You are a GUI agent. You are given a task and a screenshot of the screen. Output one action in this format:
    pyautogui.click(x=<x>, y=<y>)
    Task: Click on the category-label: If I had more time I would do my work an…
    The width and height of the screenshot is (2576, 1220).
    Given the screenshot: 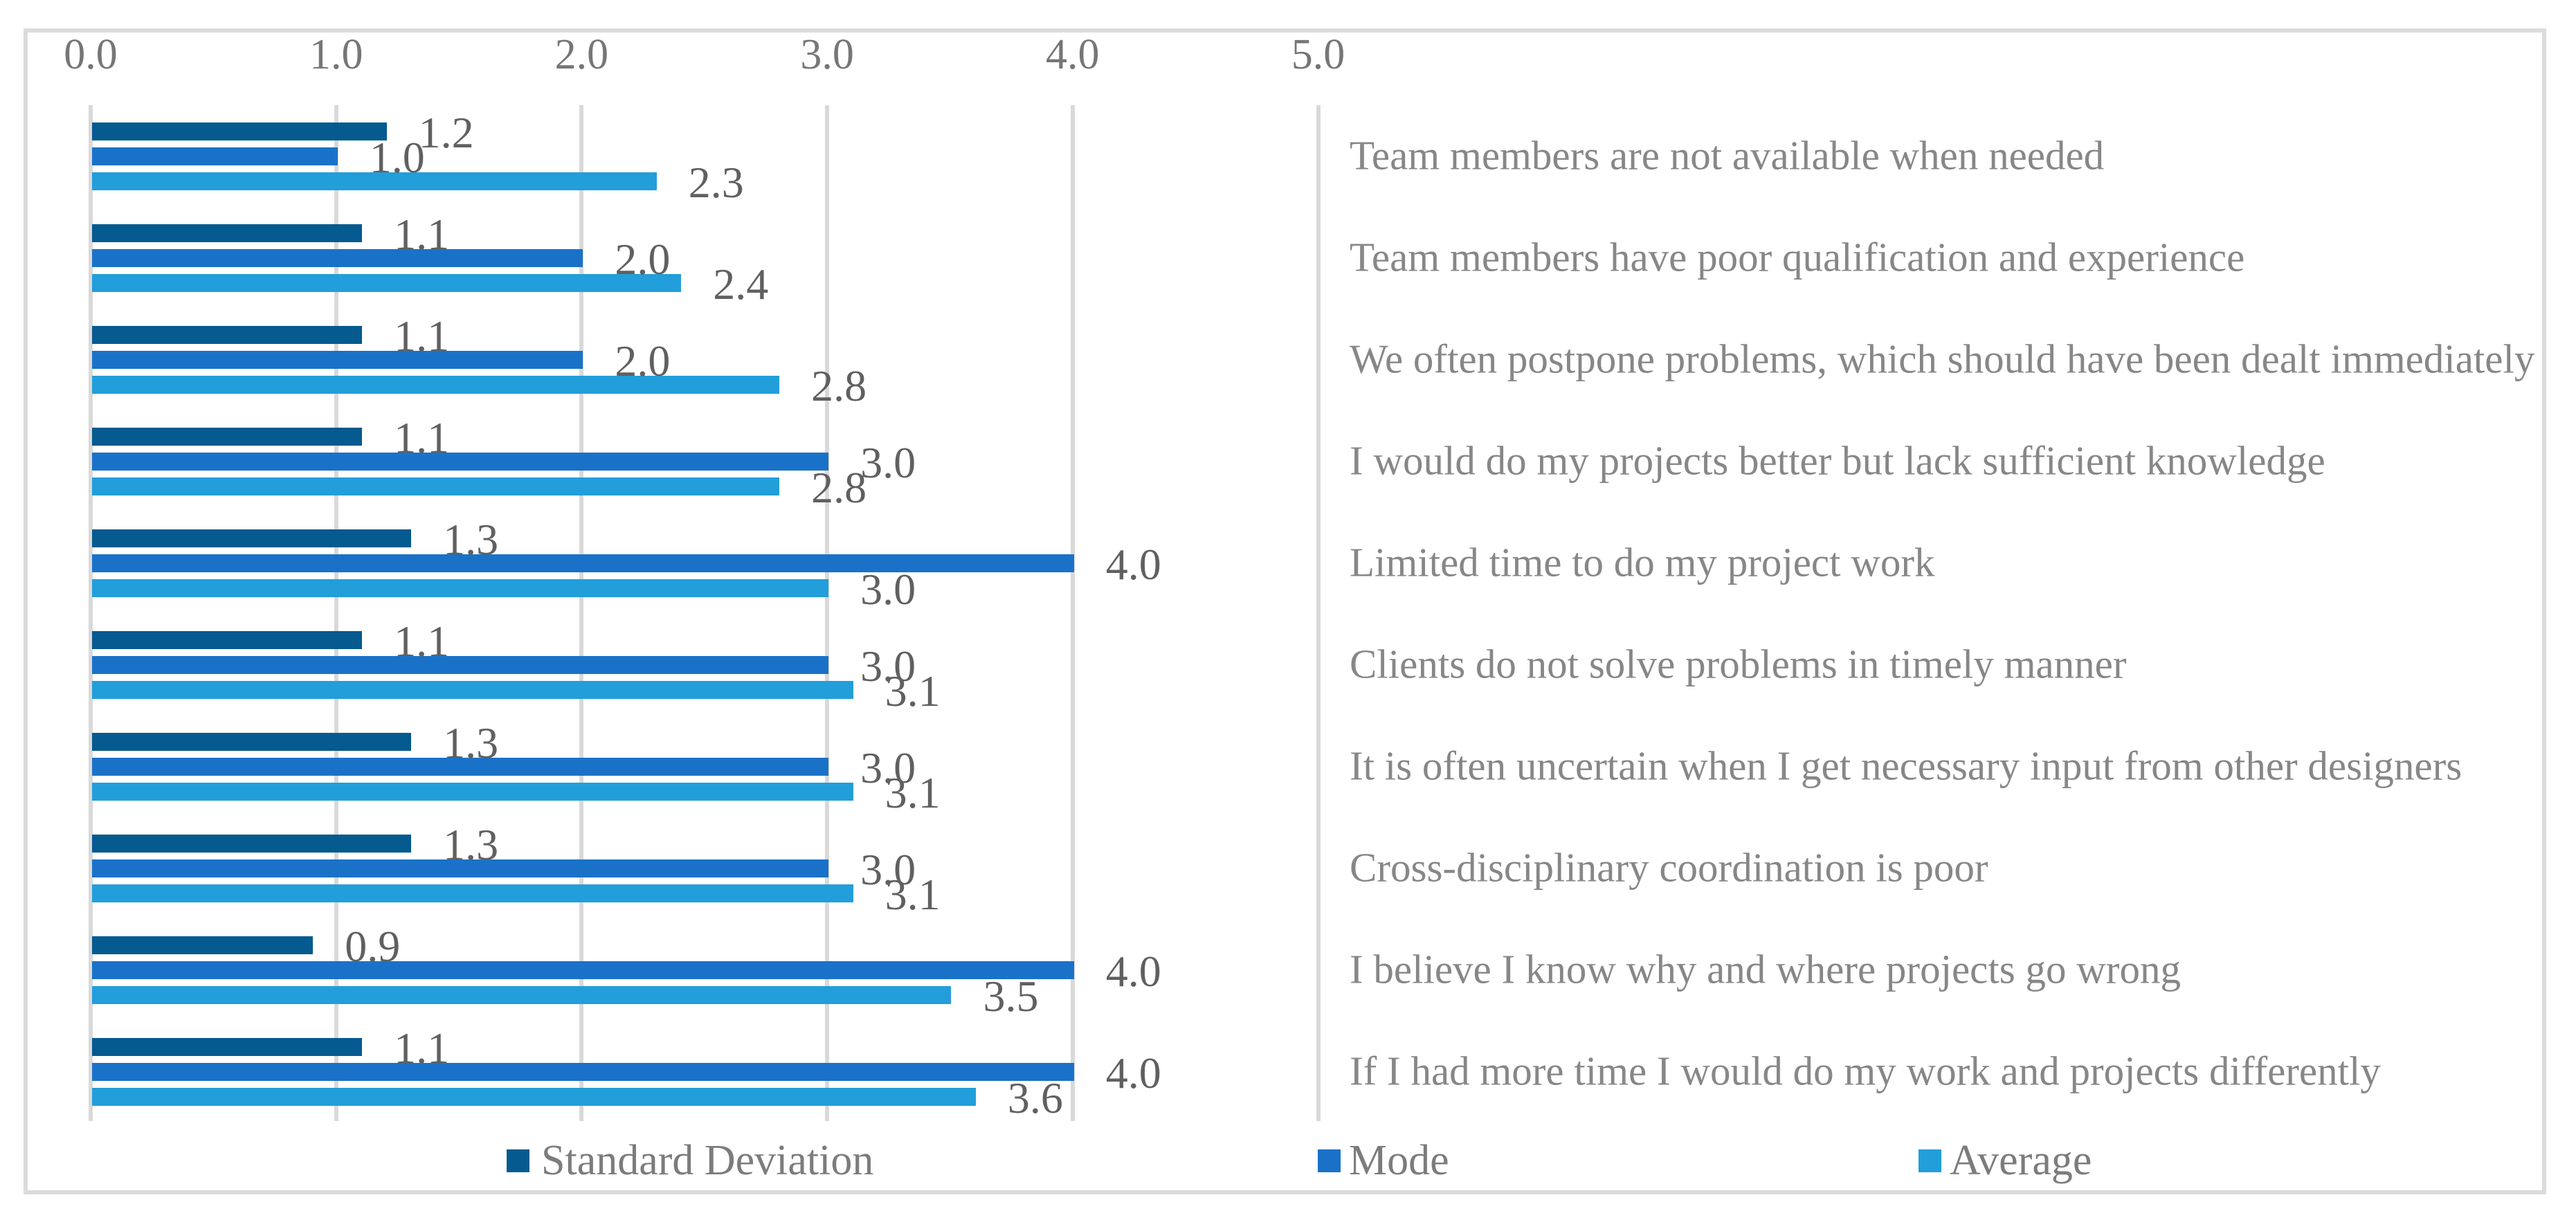 What is the action you would take?
    pyautogui.click(x=1865, y=1071)
    